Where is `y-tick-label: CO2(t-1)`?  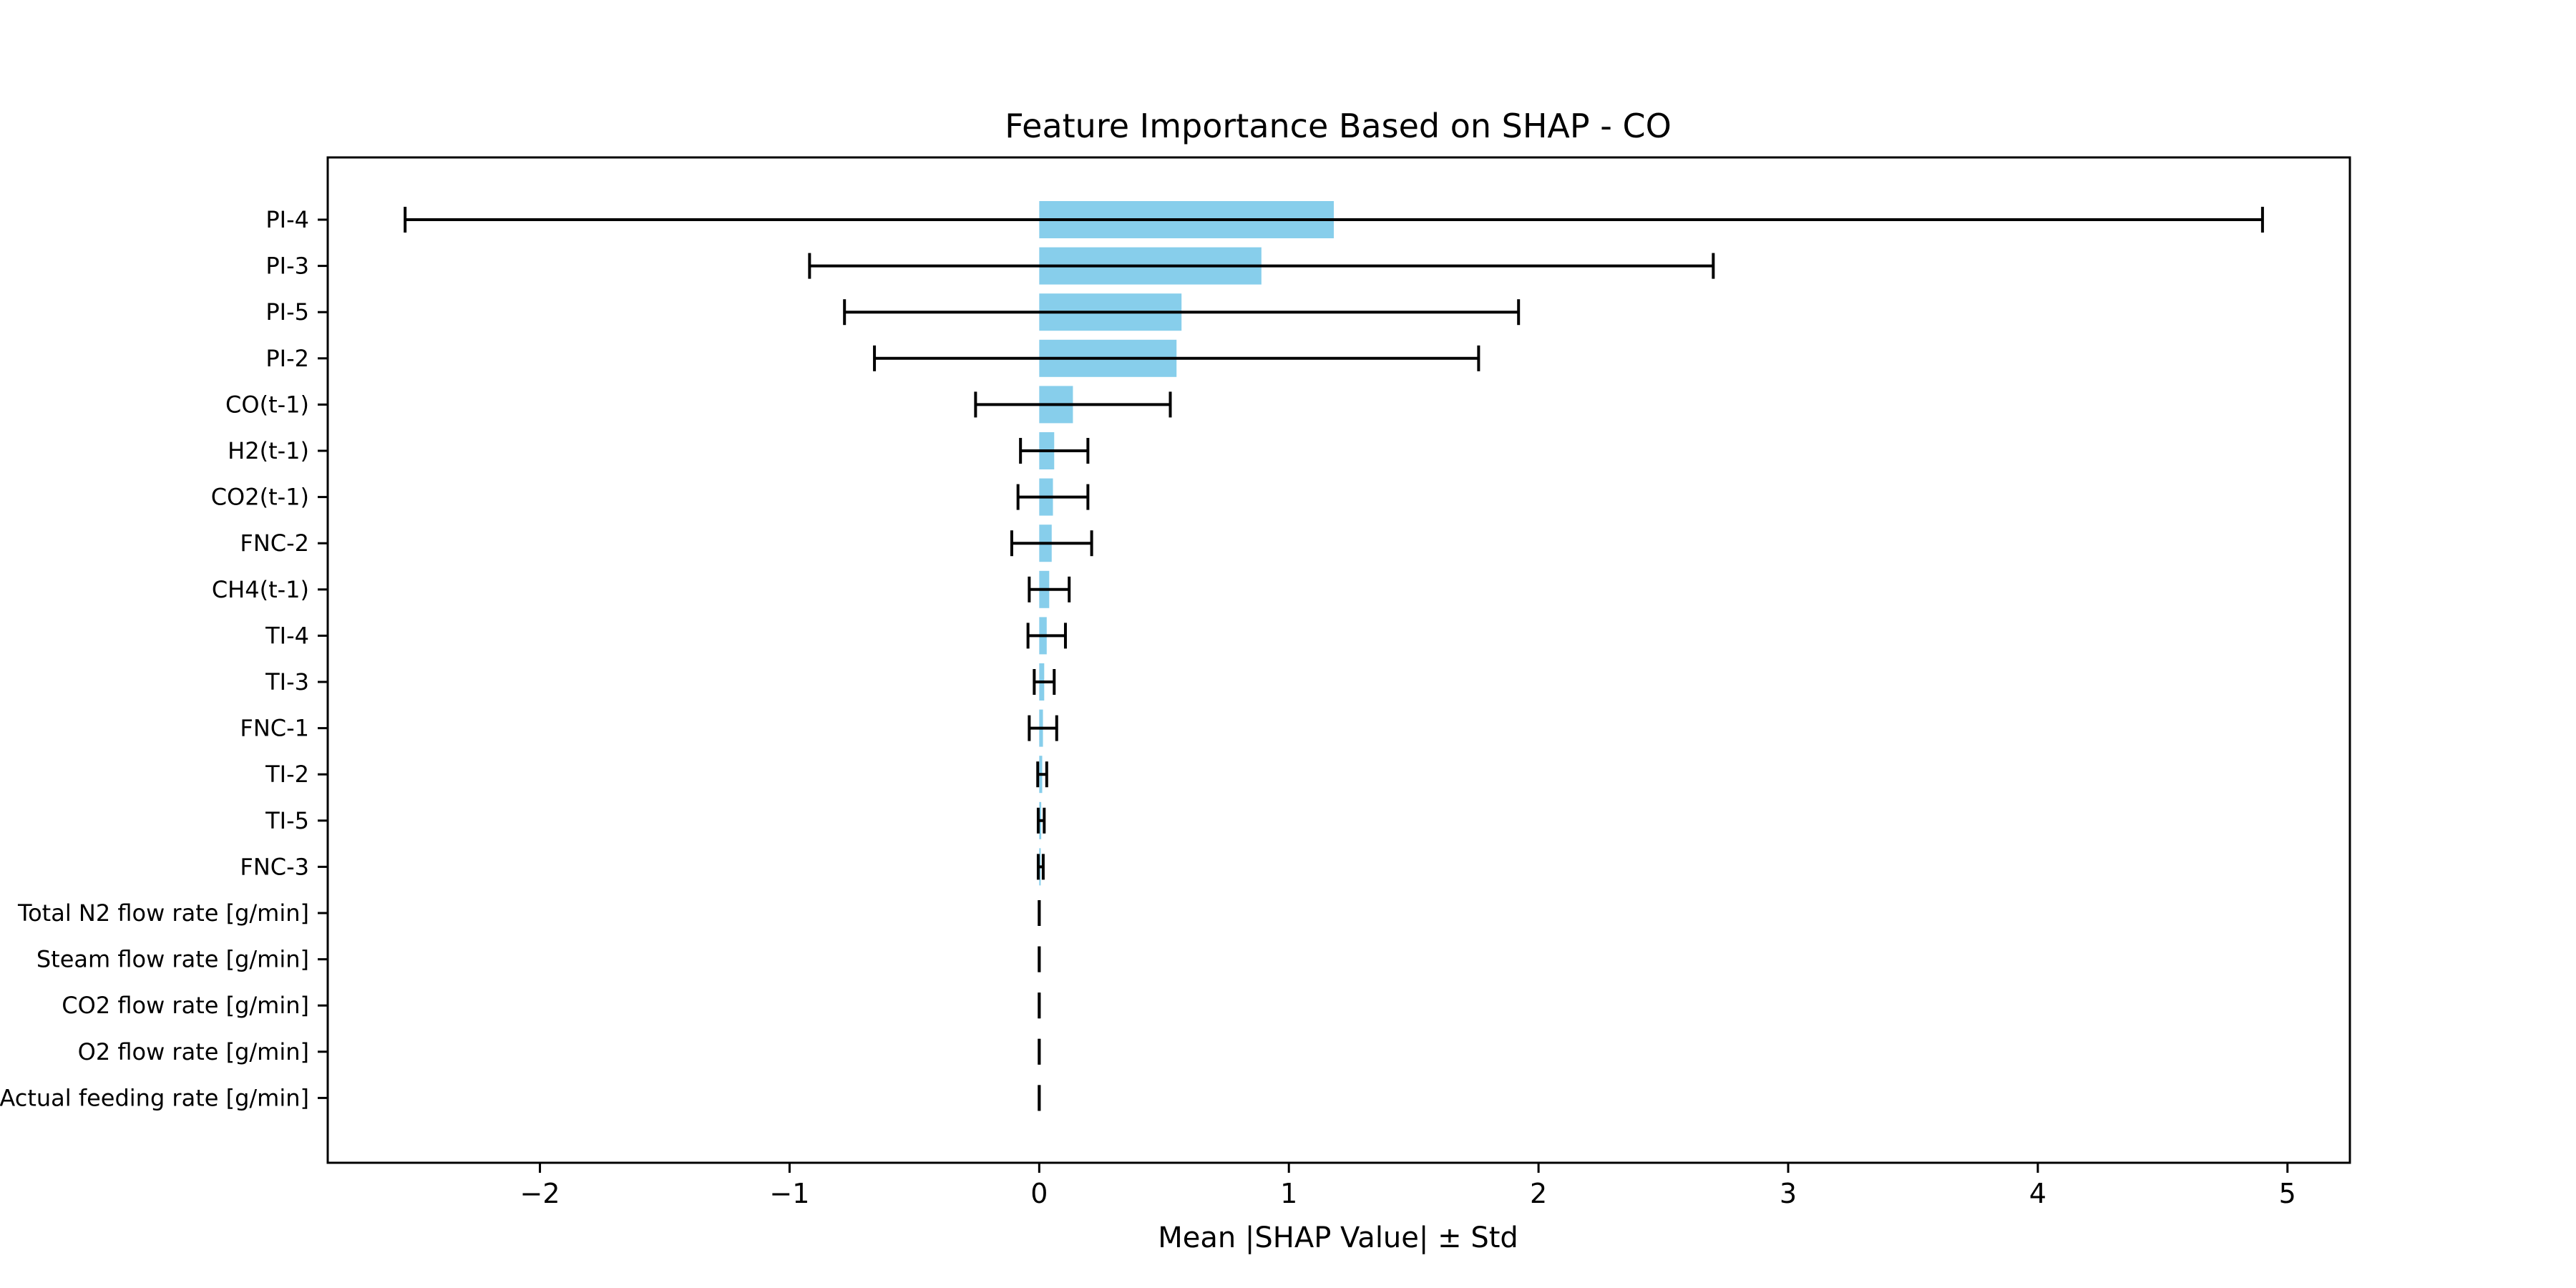 y-tick-label: CO2(t-1) is located at coordinates (260, 497).